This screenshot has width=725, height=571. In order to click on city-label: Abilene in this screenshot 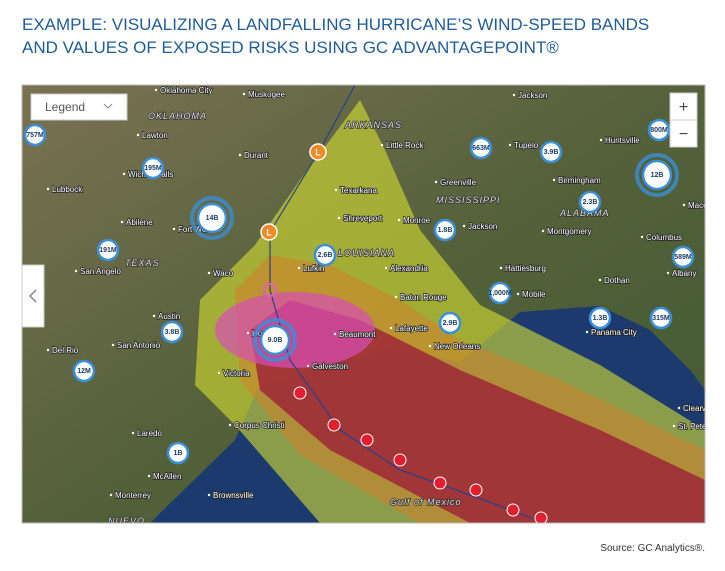, I will do `click(139, 222)`.